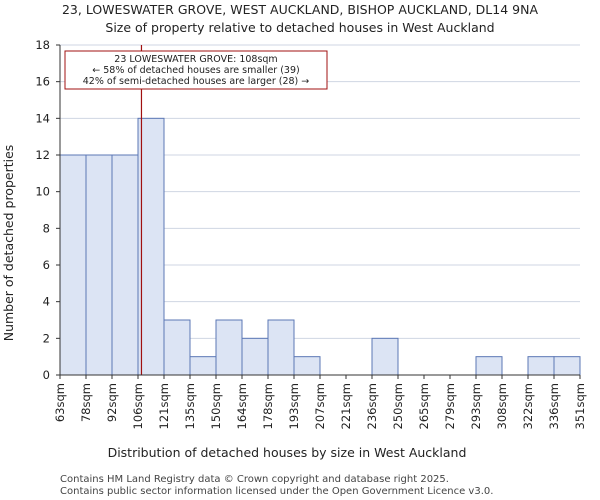 The width and height of the screenshot is (600, 500). I want to click on bar-322sqm, so click(541, 366).